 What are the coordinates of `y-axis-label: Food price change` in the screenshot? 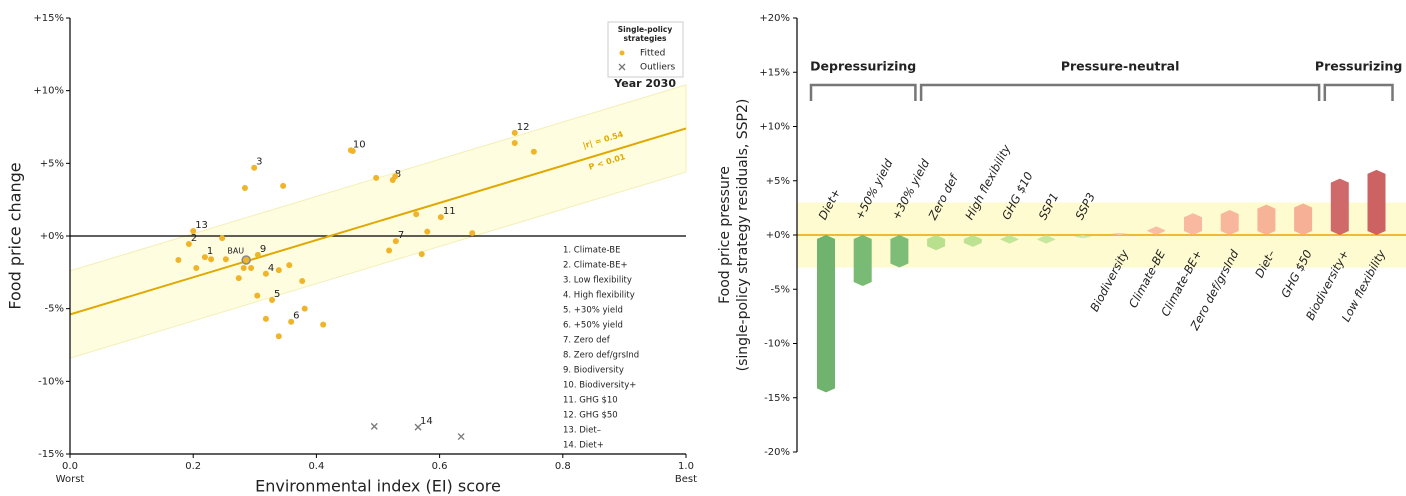 It's located at (15, 235).